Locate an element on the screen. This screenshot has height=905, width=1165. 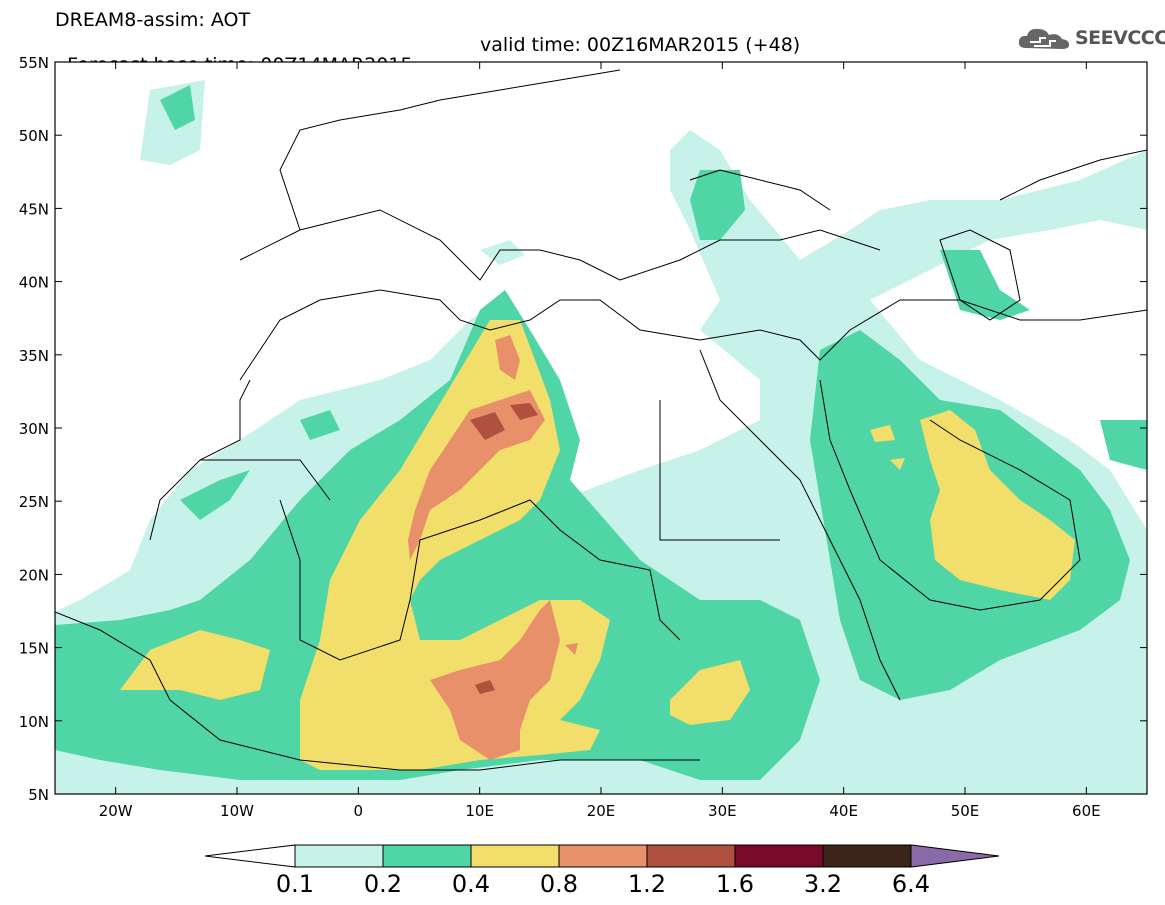
lon-label: 30E is located at coordinates (722, 811).